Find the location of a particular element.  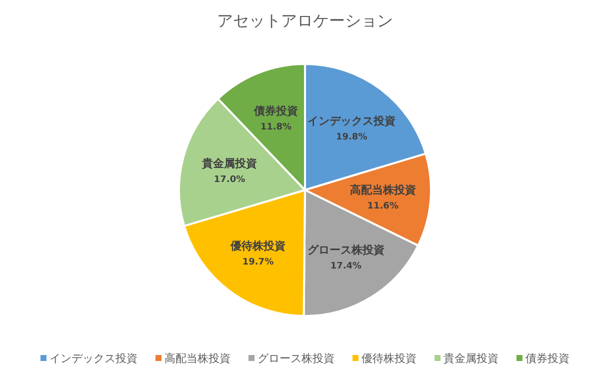

legend-label: 高配当株投資 is located at coordinates (197, 358).